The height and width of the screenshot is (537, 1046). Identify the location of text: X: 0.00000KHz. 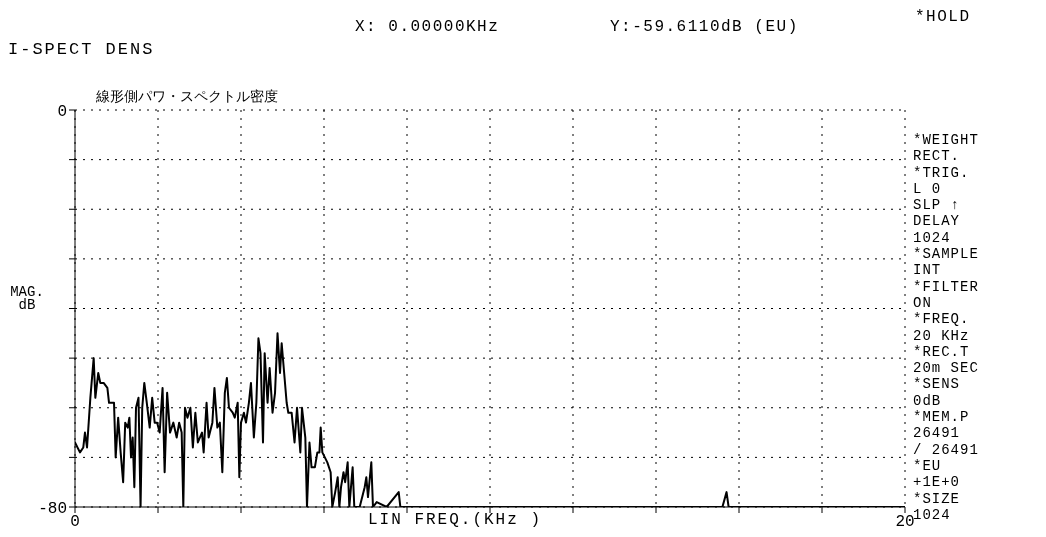
(427, 27).